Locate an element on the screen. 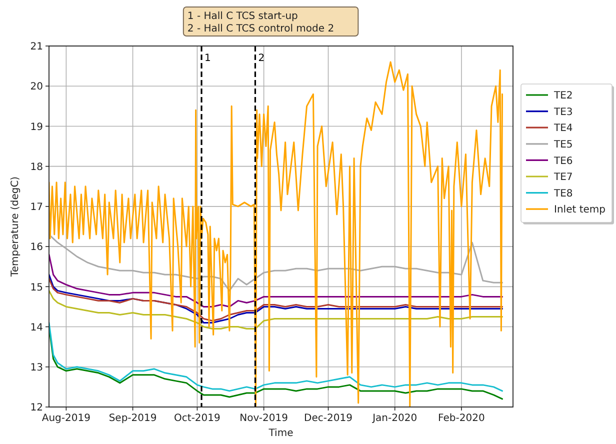 This screenshot has width=616, height=444. y-axis-title: Temperature (degC) is located at coordinates (15, 227).